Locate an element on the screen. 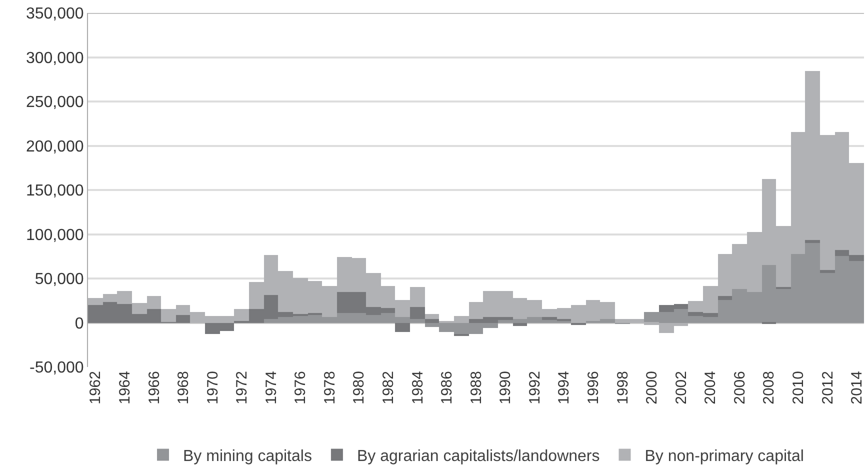 This screenshot has width=868, height=474. x-tick-label: 1962 is located at coordinates (95, 387).